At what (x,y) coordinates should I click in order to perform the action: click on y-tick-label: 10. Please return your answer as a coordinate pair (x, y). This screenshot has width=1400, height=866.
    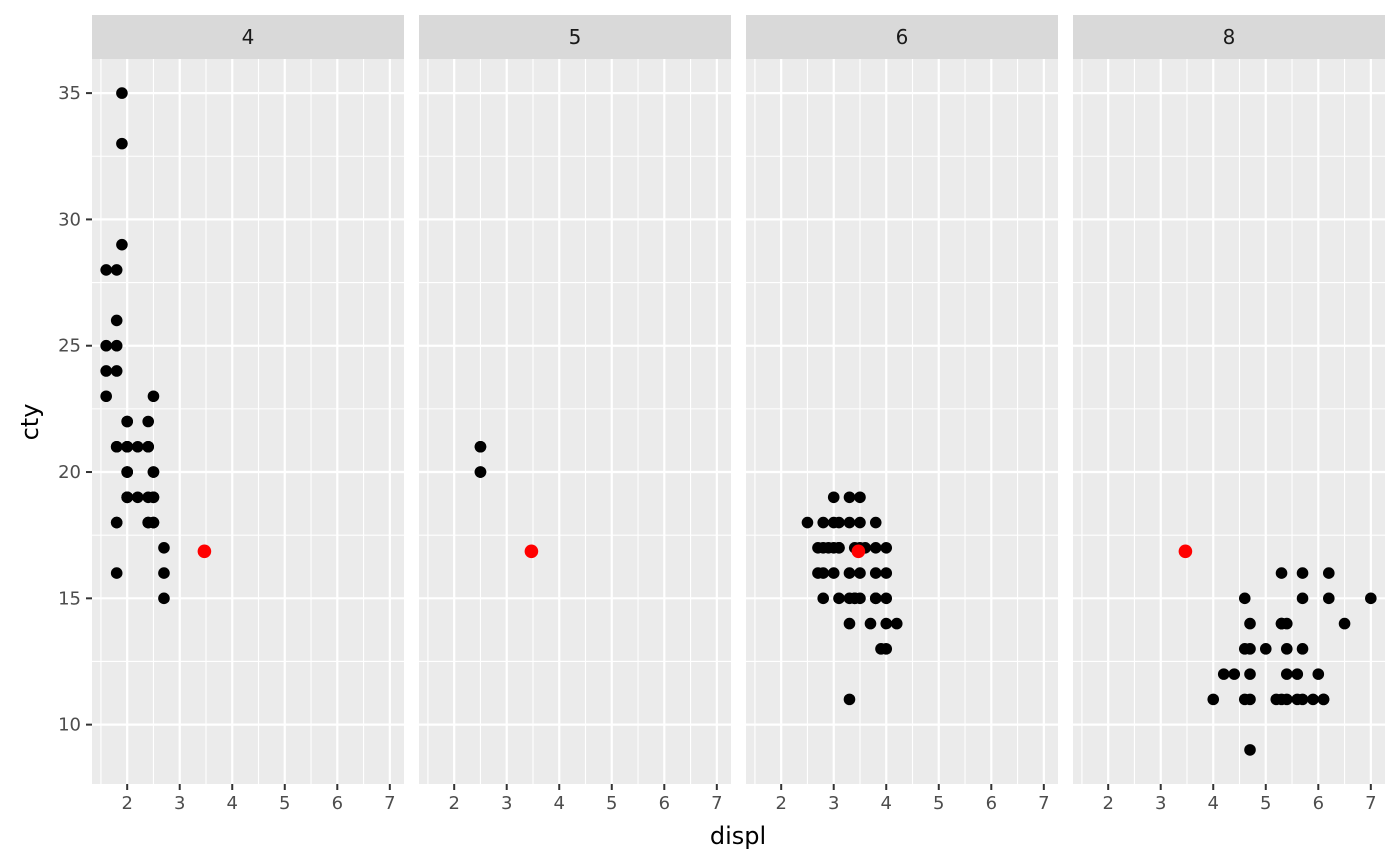
    Looking at the image, I should click on (69, 725).